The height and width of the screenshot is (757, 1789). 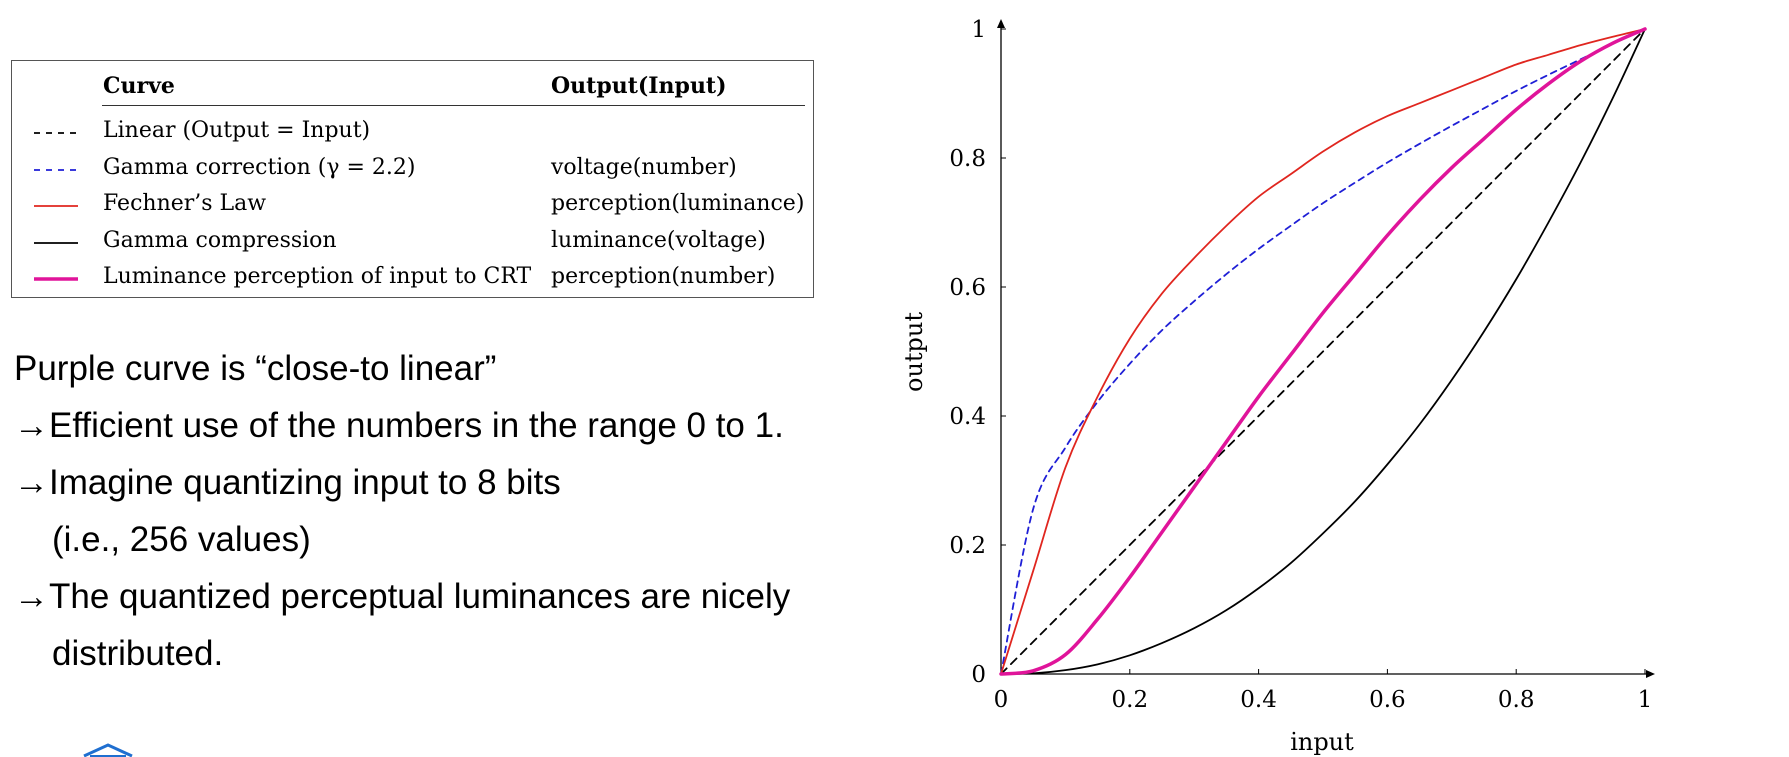 I want to click on legend-io-crt-perception: perception(number), so click(x=663, y=276).